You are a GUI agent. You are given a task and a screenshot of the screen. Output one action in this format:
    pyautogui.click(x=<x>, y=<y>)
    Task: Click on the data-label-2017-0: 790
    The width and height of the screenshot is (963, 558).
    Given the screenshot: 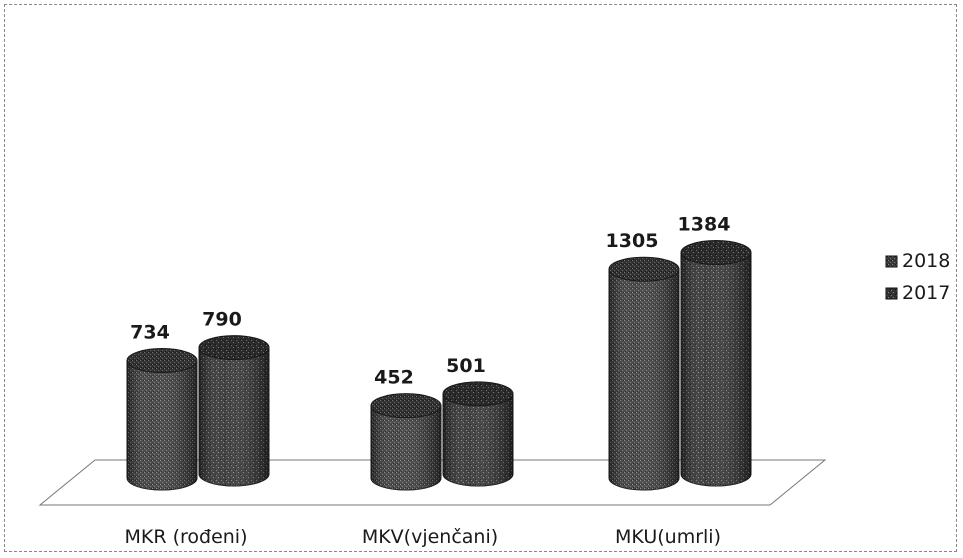 What is the action you would take?
    pyautogui.click(x=222, y=320)
    